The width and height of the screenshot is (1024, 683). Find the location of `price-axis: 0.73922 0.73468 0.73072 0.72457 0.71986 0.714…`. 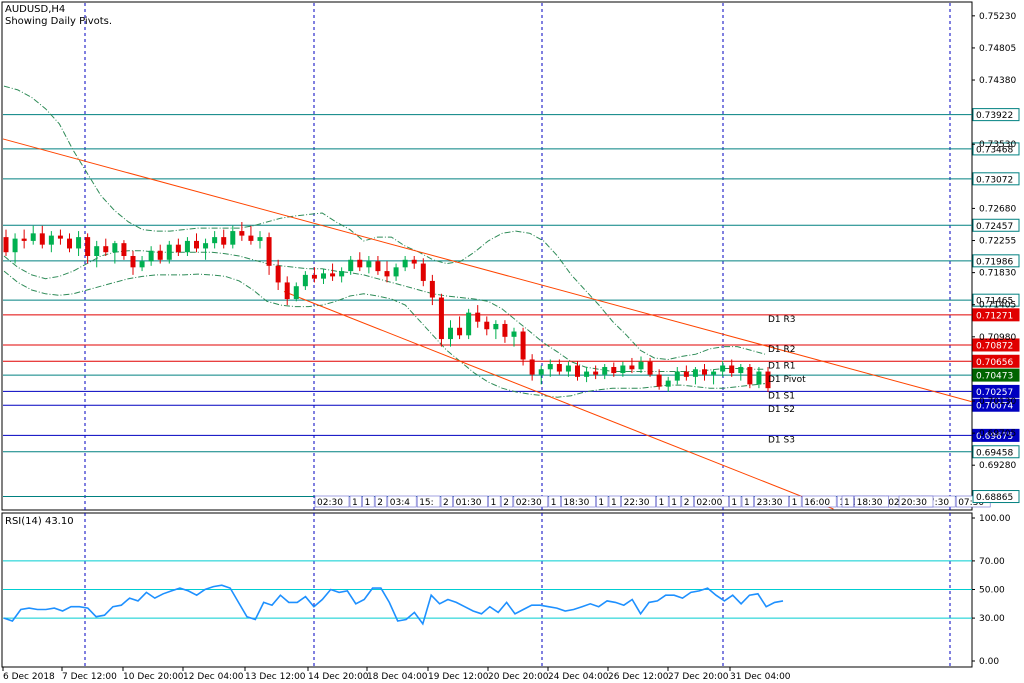

price-axis: 0.73922 0.73468 0.73072 0.72457 0.71986 0.714… is located at coordinates (996, 258).